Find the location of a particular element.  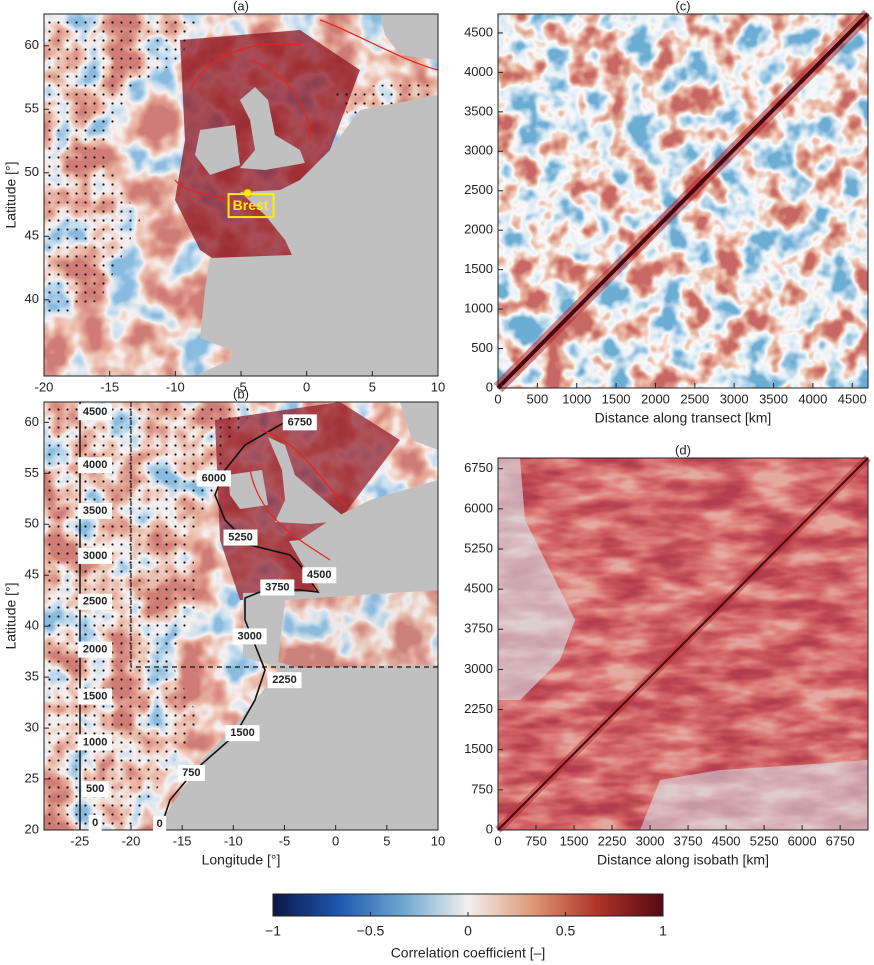

y-tick-label: 3500 is located at coordinates (478, 110).